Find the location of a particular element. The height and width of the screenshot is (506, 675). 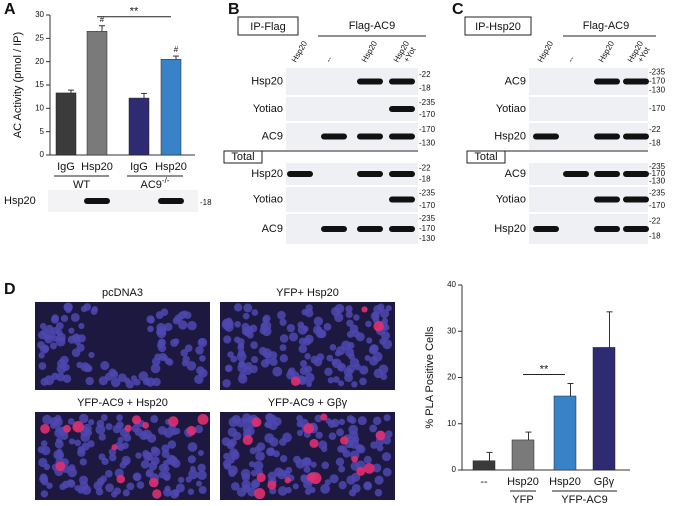

blot-marker: -18 is located at coordinates (425, 87).